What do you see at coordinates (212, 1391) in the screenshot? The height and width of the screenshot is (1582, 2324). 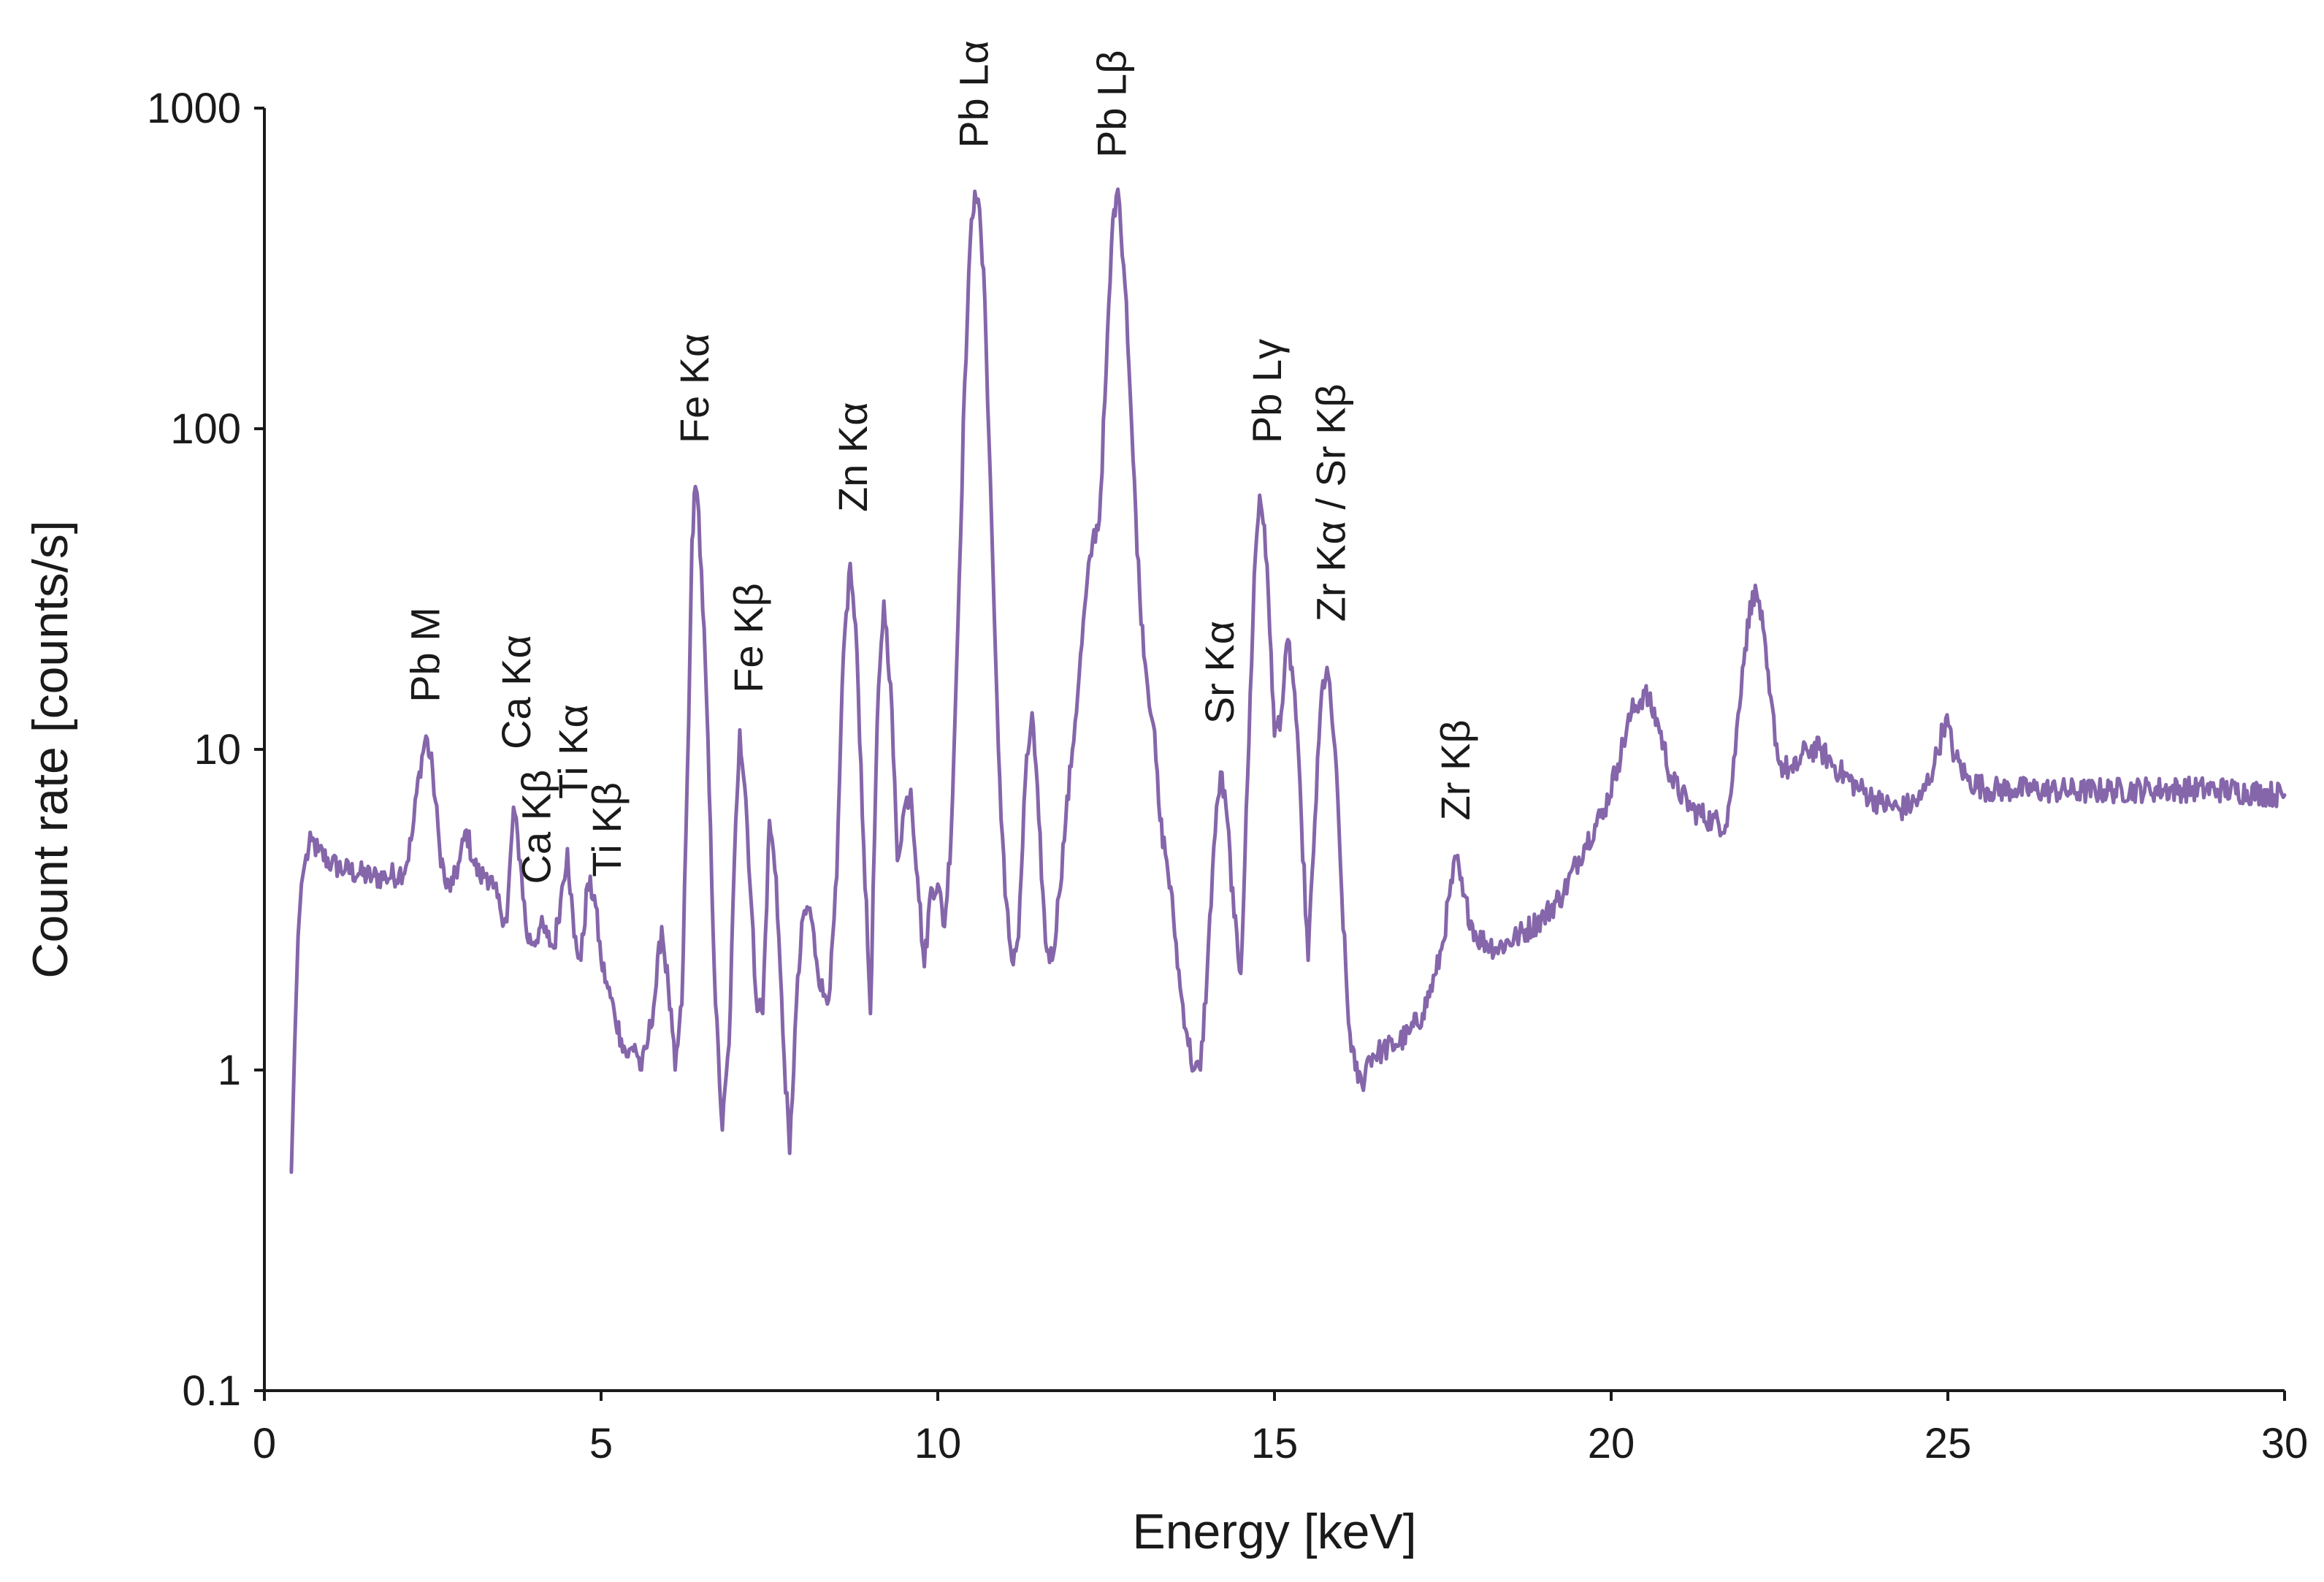 I see `y-tick-label: 0.1` at bounding box center [212, 1391].